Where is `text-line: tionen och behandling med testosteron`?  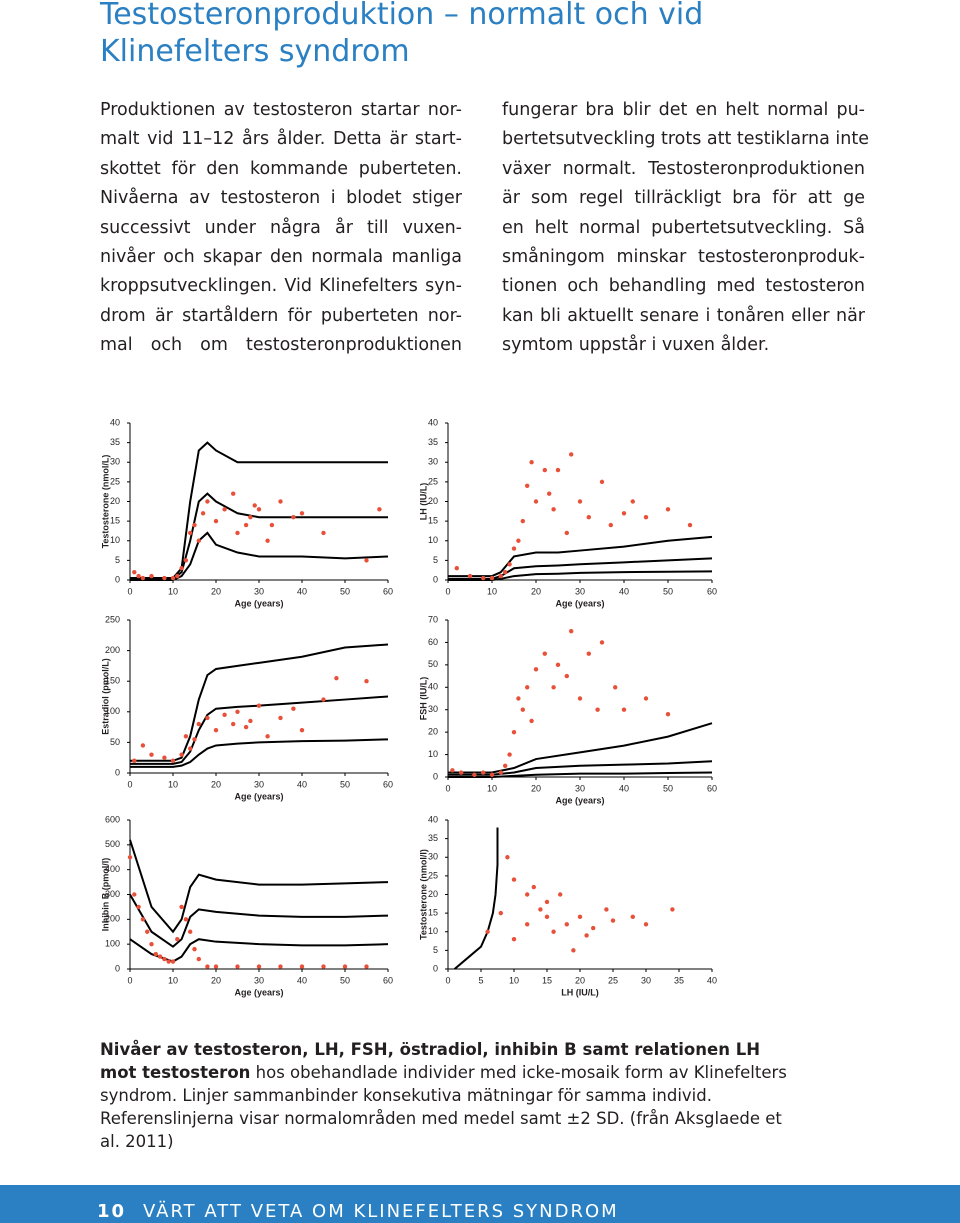 text-line: tionen och behandling med testosteron is located at coordinates (683, 286).